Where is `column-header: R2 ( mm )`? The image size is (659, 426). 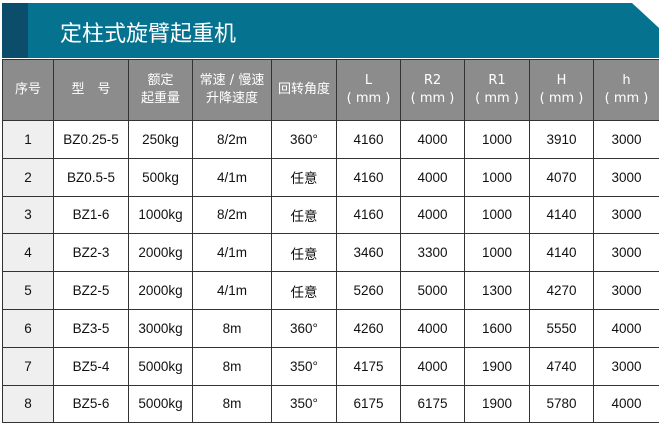 column-header: R2 ( mm ) is located at coordinates (432, 90).